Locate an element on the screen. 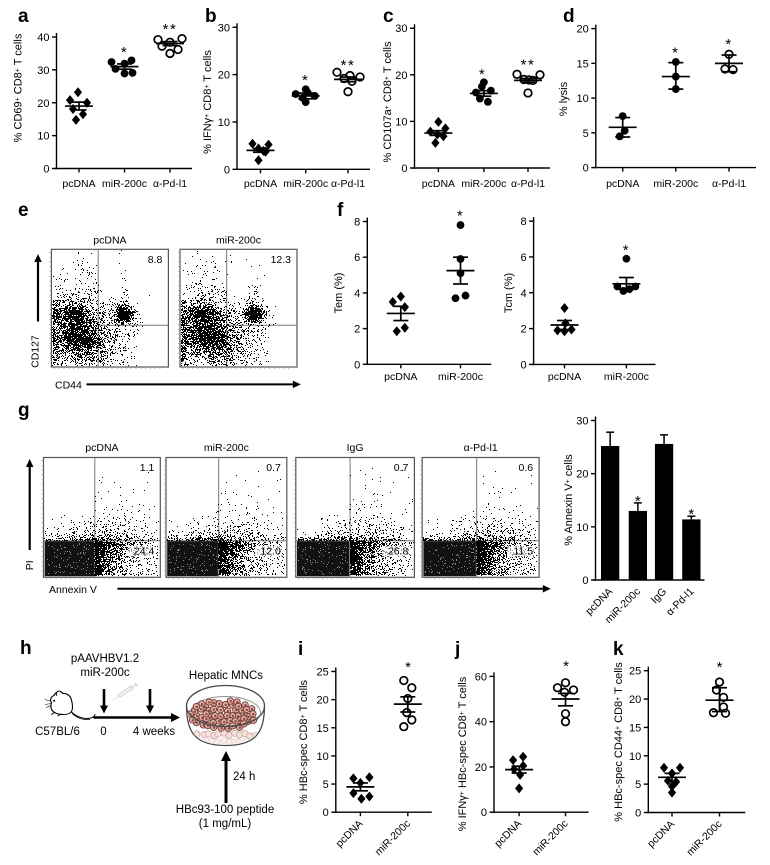 This screenshot has height=865, width=770. svg-text: c is located at coordinates (388, 16).